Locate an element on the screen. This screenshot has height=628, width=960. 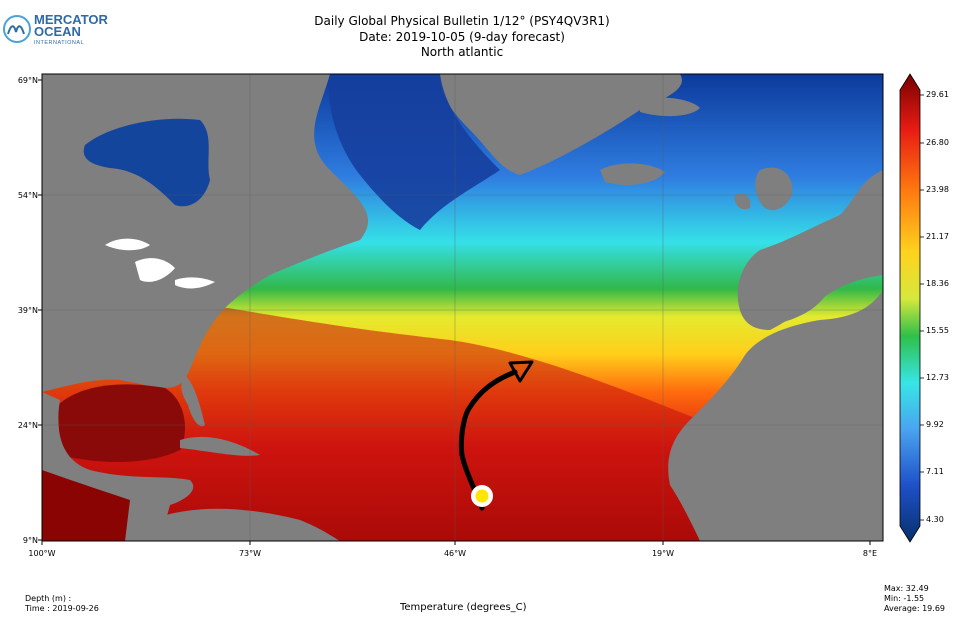
cuba-land is located at coordinates (220, 446).